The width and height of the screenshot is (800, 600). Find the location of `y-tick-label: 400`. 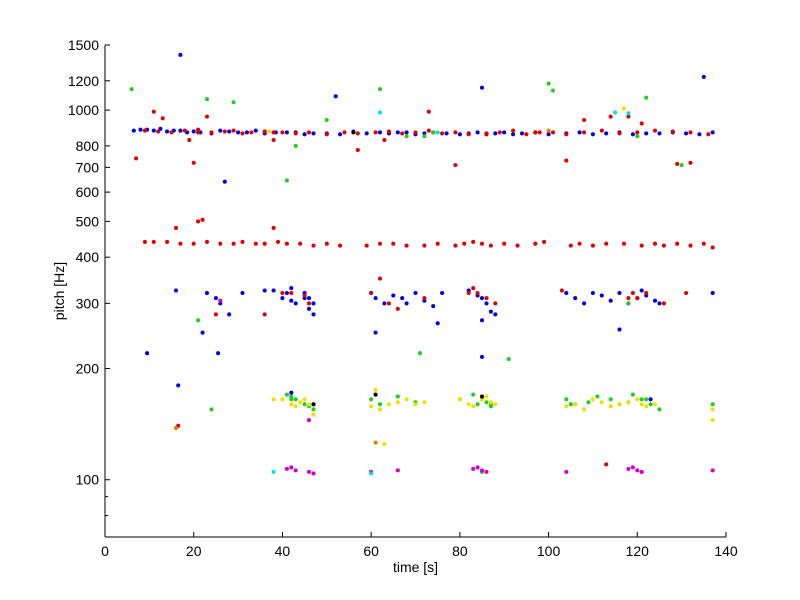

y-tick-label: 400 is located at coordinates (88, 257).